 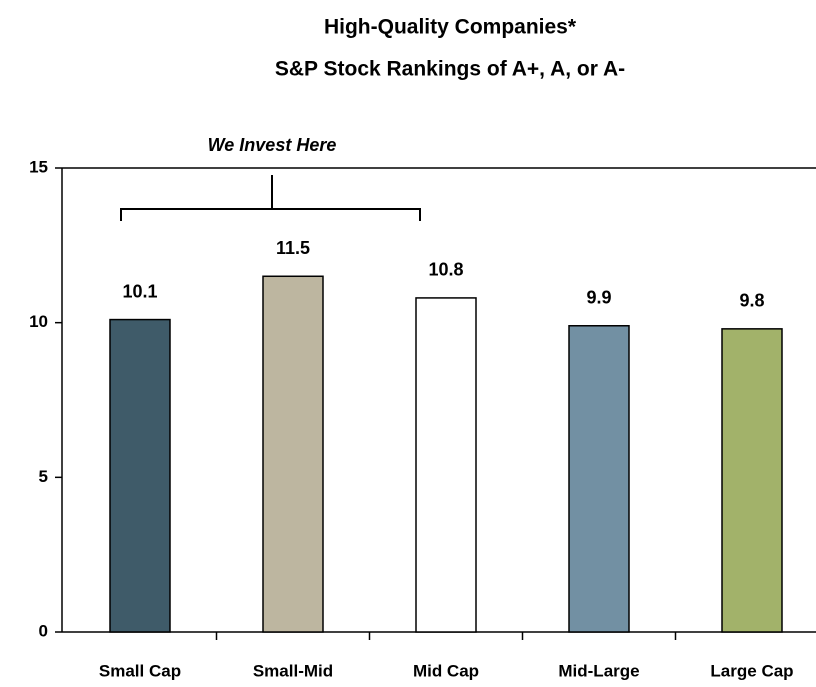 I want to click on x-tick-label: Mid-Large, so click(x=598, y=670).